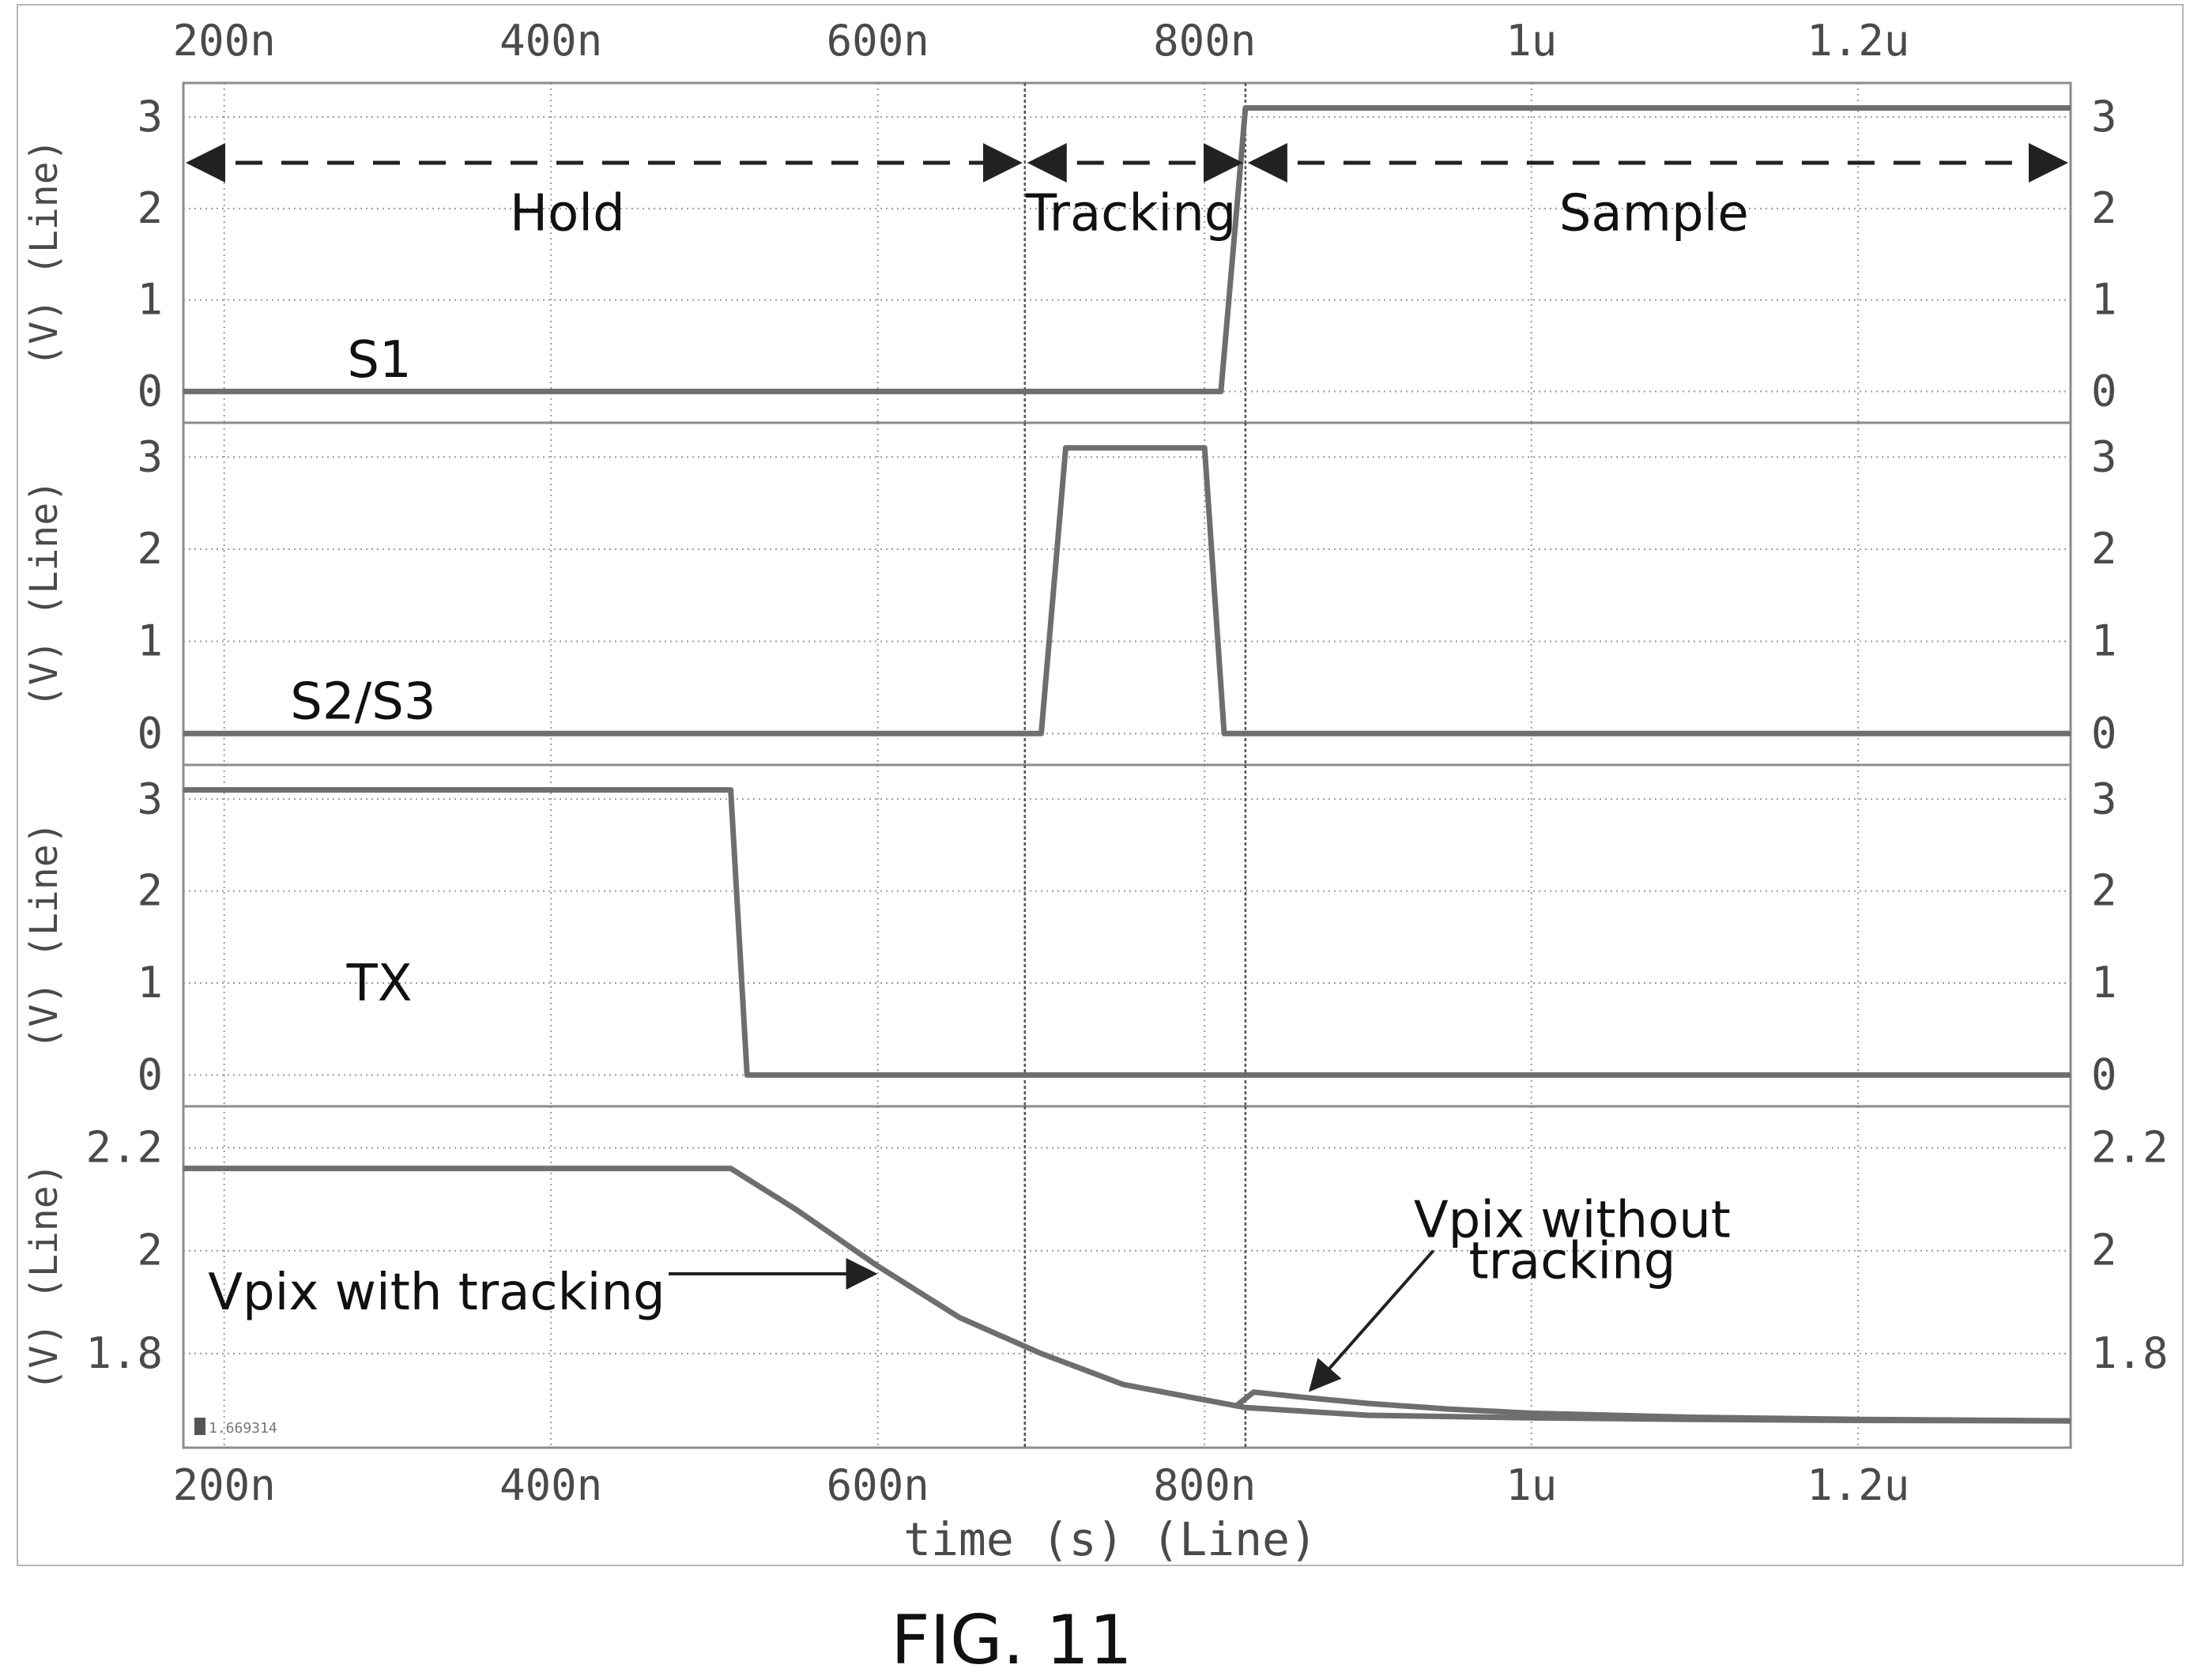  I want to click on annotation-label: Vpix with tracking, so click(437, 1293).